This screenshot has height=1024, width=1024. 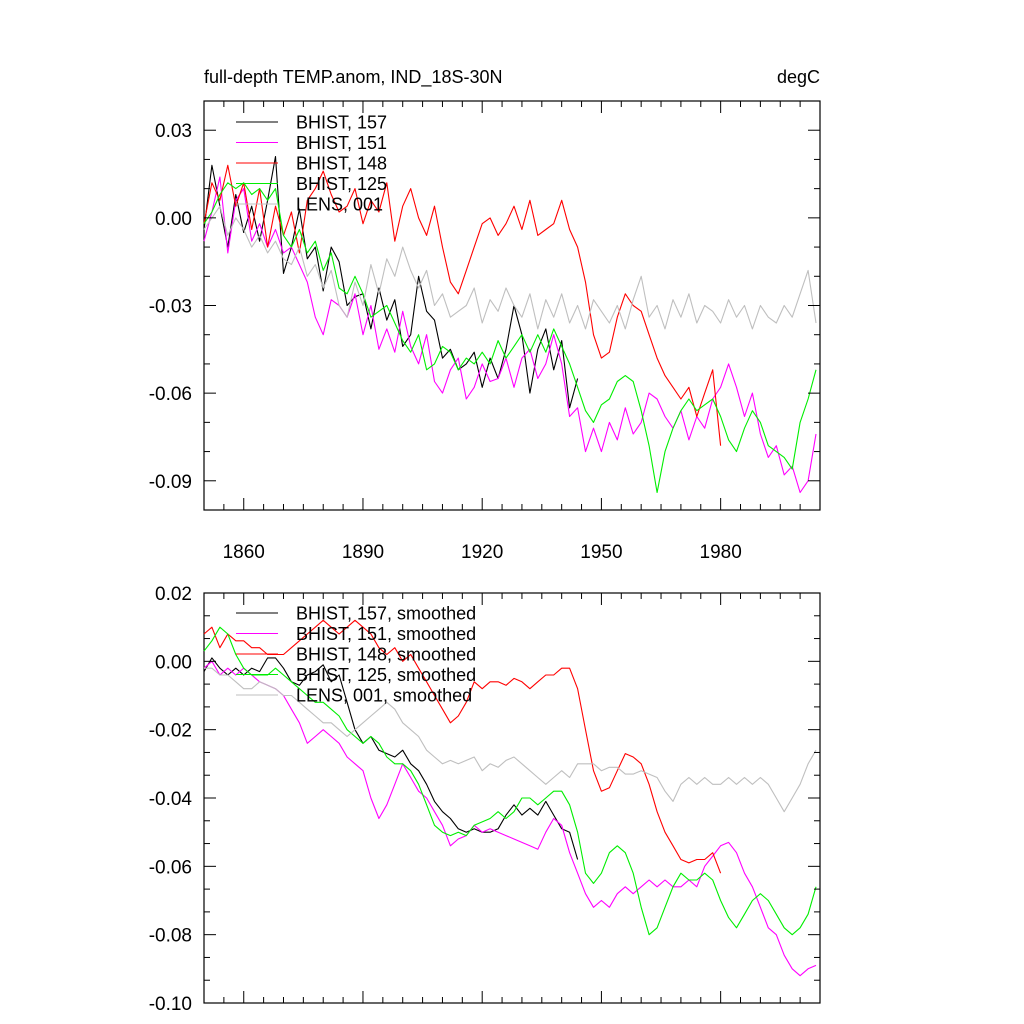 What do you see at coordinates (170, 731) in the screenshot?
I see `bot-y-tick-label-2: -0.02` at bounding box center [170, 731].